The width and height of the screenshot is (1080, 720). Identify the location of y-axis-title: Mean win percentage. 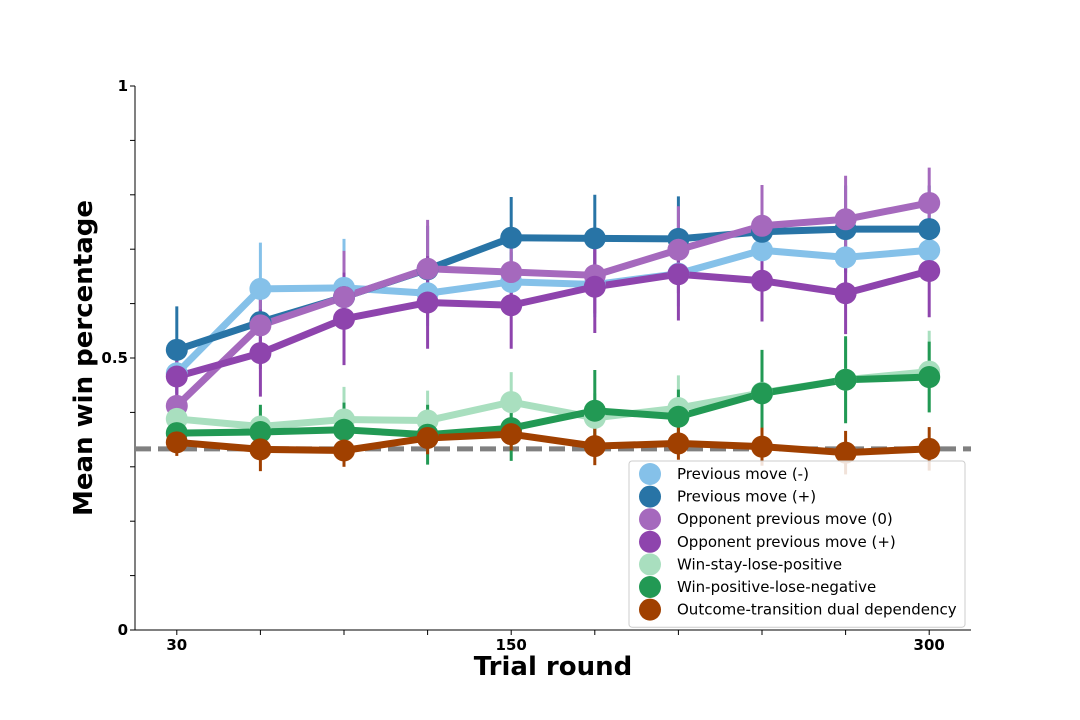
(84, 358).